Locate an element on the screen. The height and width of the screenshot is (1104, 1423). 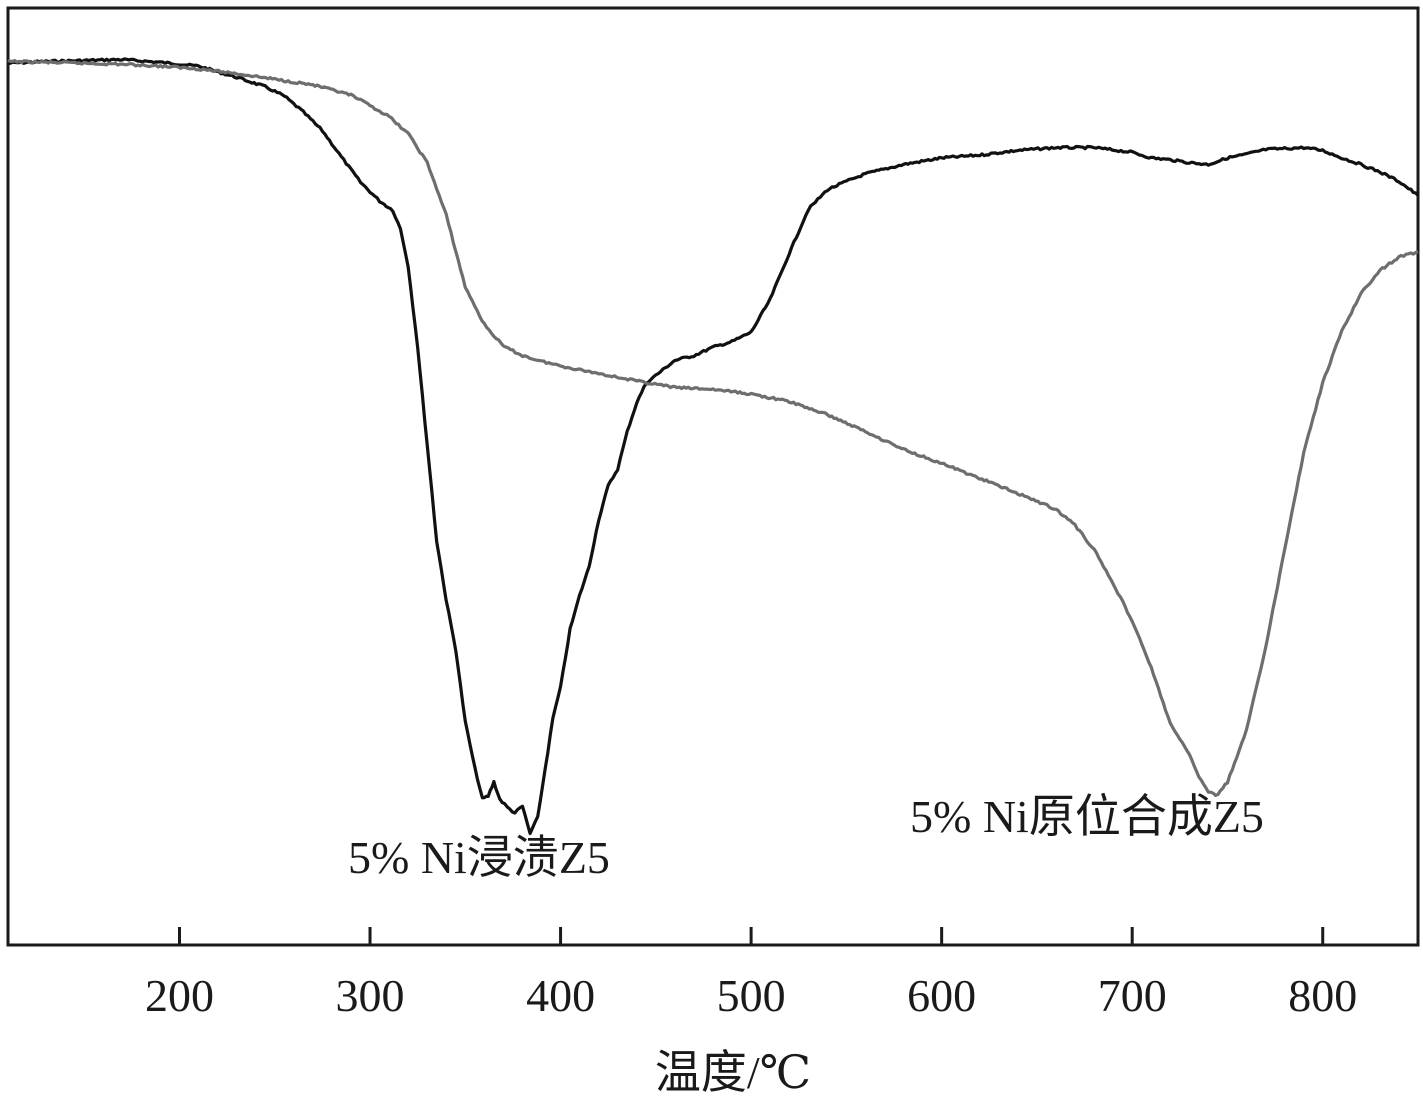
x-tick-label: 500 is located at coordinates (751, 995).